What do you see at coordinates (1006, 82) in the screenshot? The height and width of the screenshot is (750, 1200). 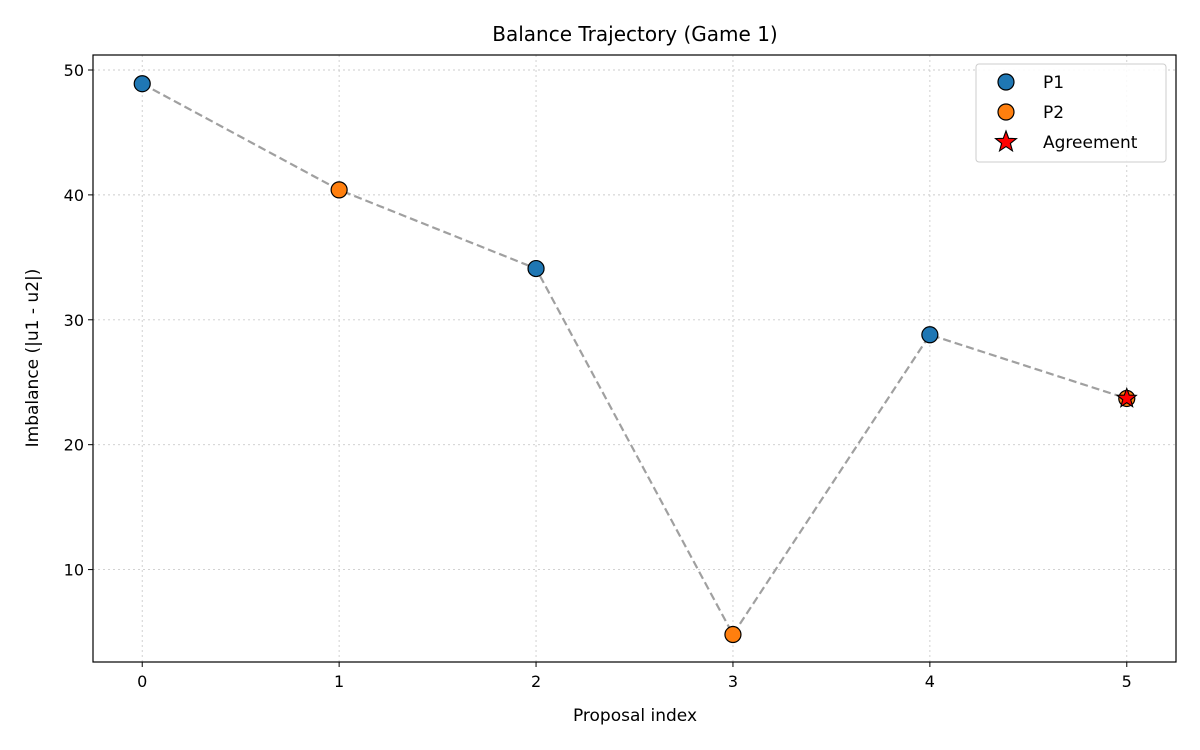 I see `legend-p1-swatch` at bounding box center [1006, 82].